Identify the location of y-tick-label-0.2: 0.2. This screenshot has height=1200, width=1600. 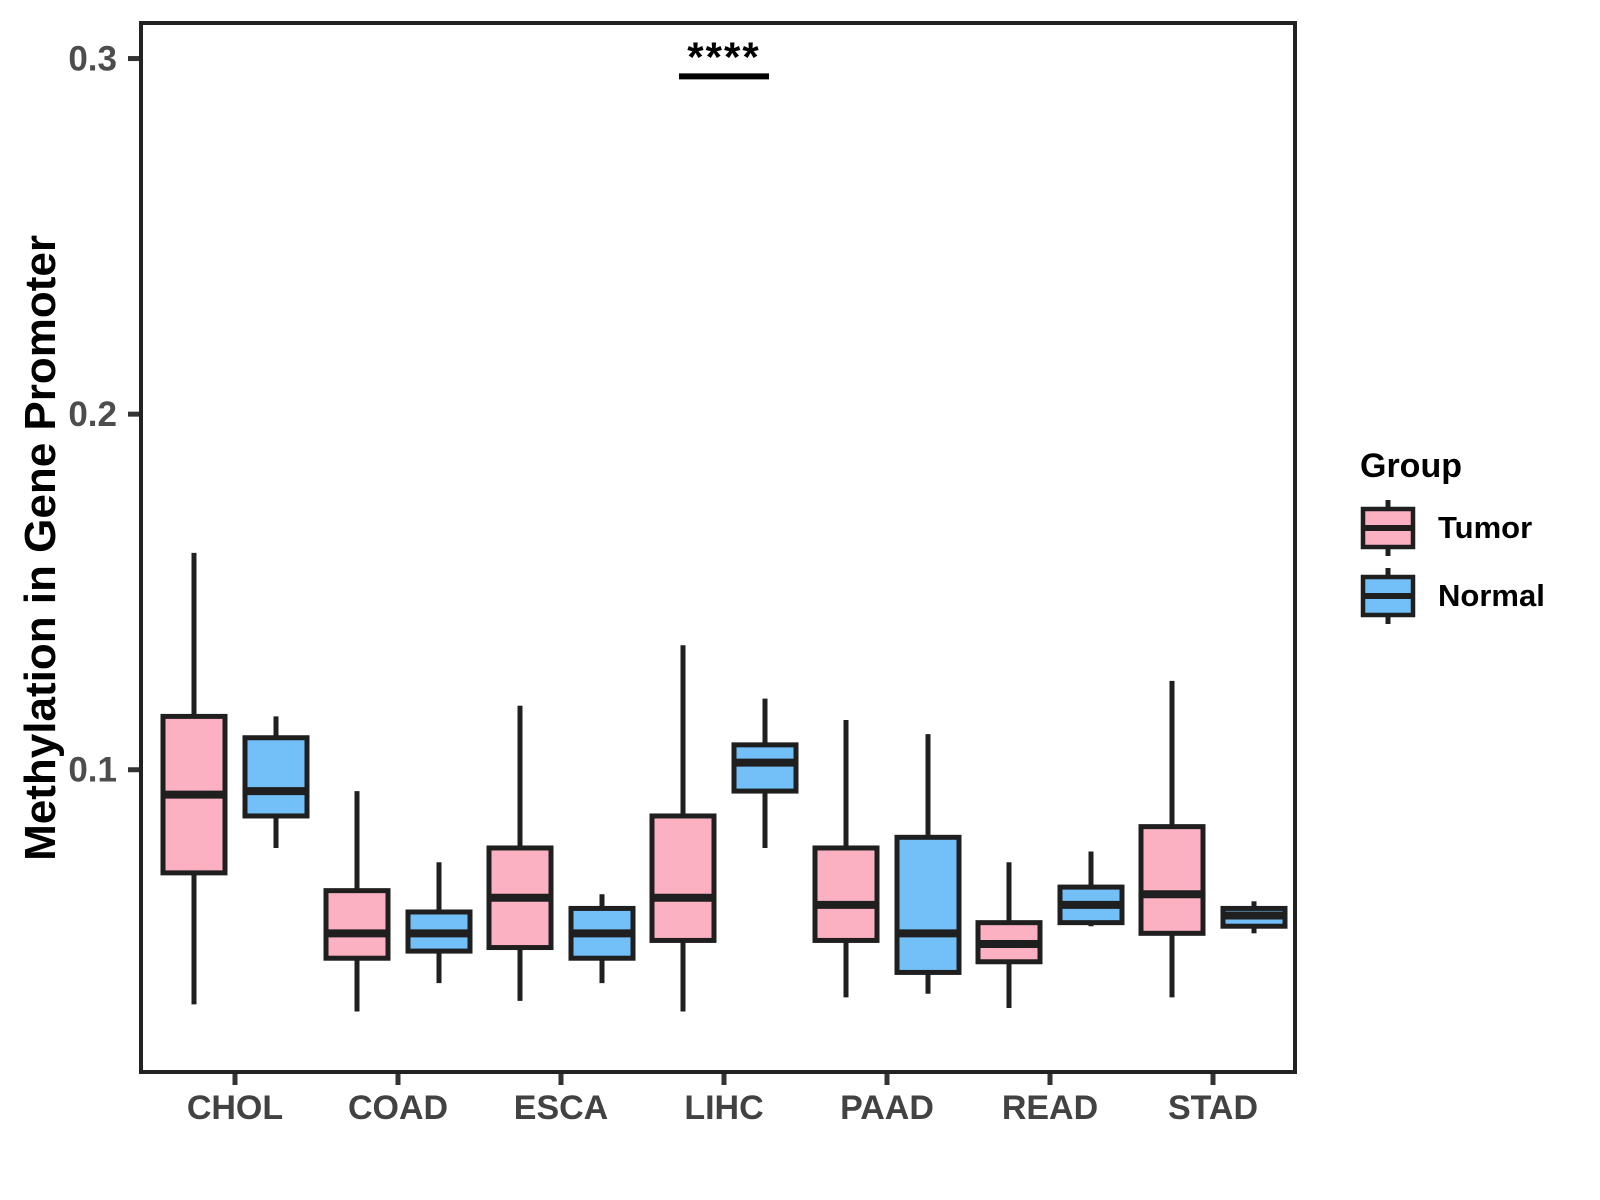
(92, 414).